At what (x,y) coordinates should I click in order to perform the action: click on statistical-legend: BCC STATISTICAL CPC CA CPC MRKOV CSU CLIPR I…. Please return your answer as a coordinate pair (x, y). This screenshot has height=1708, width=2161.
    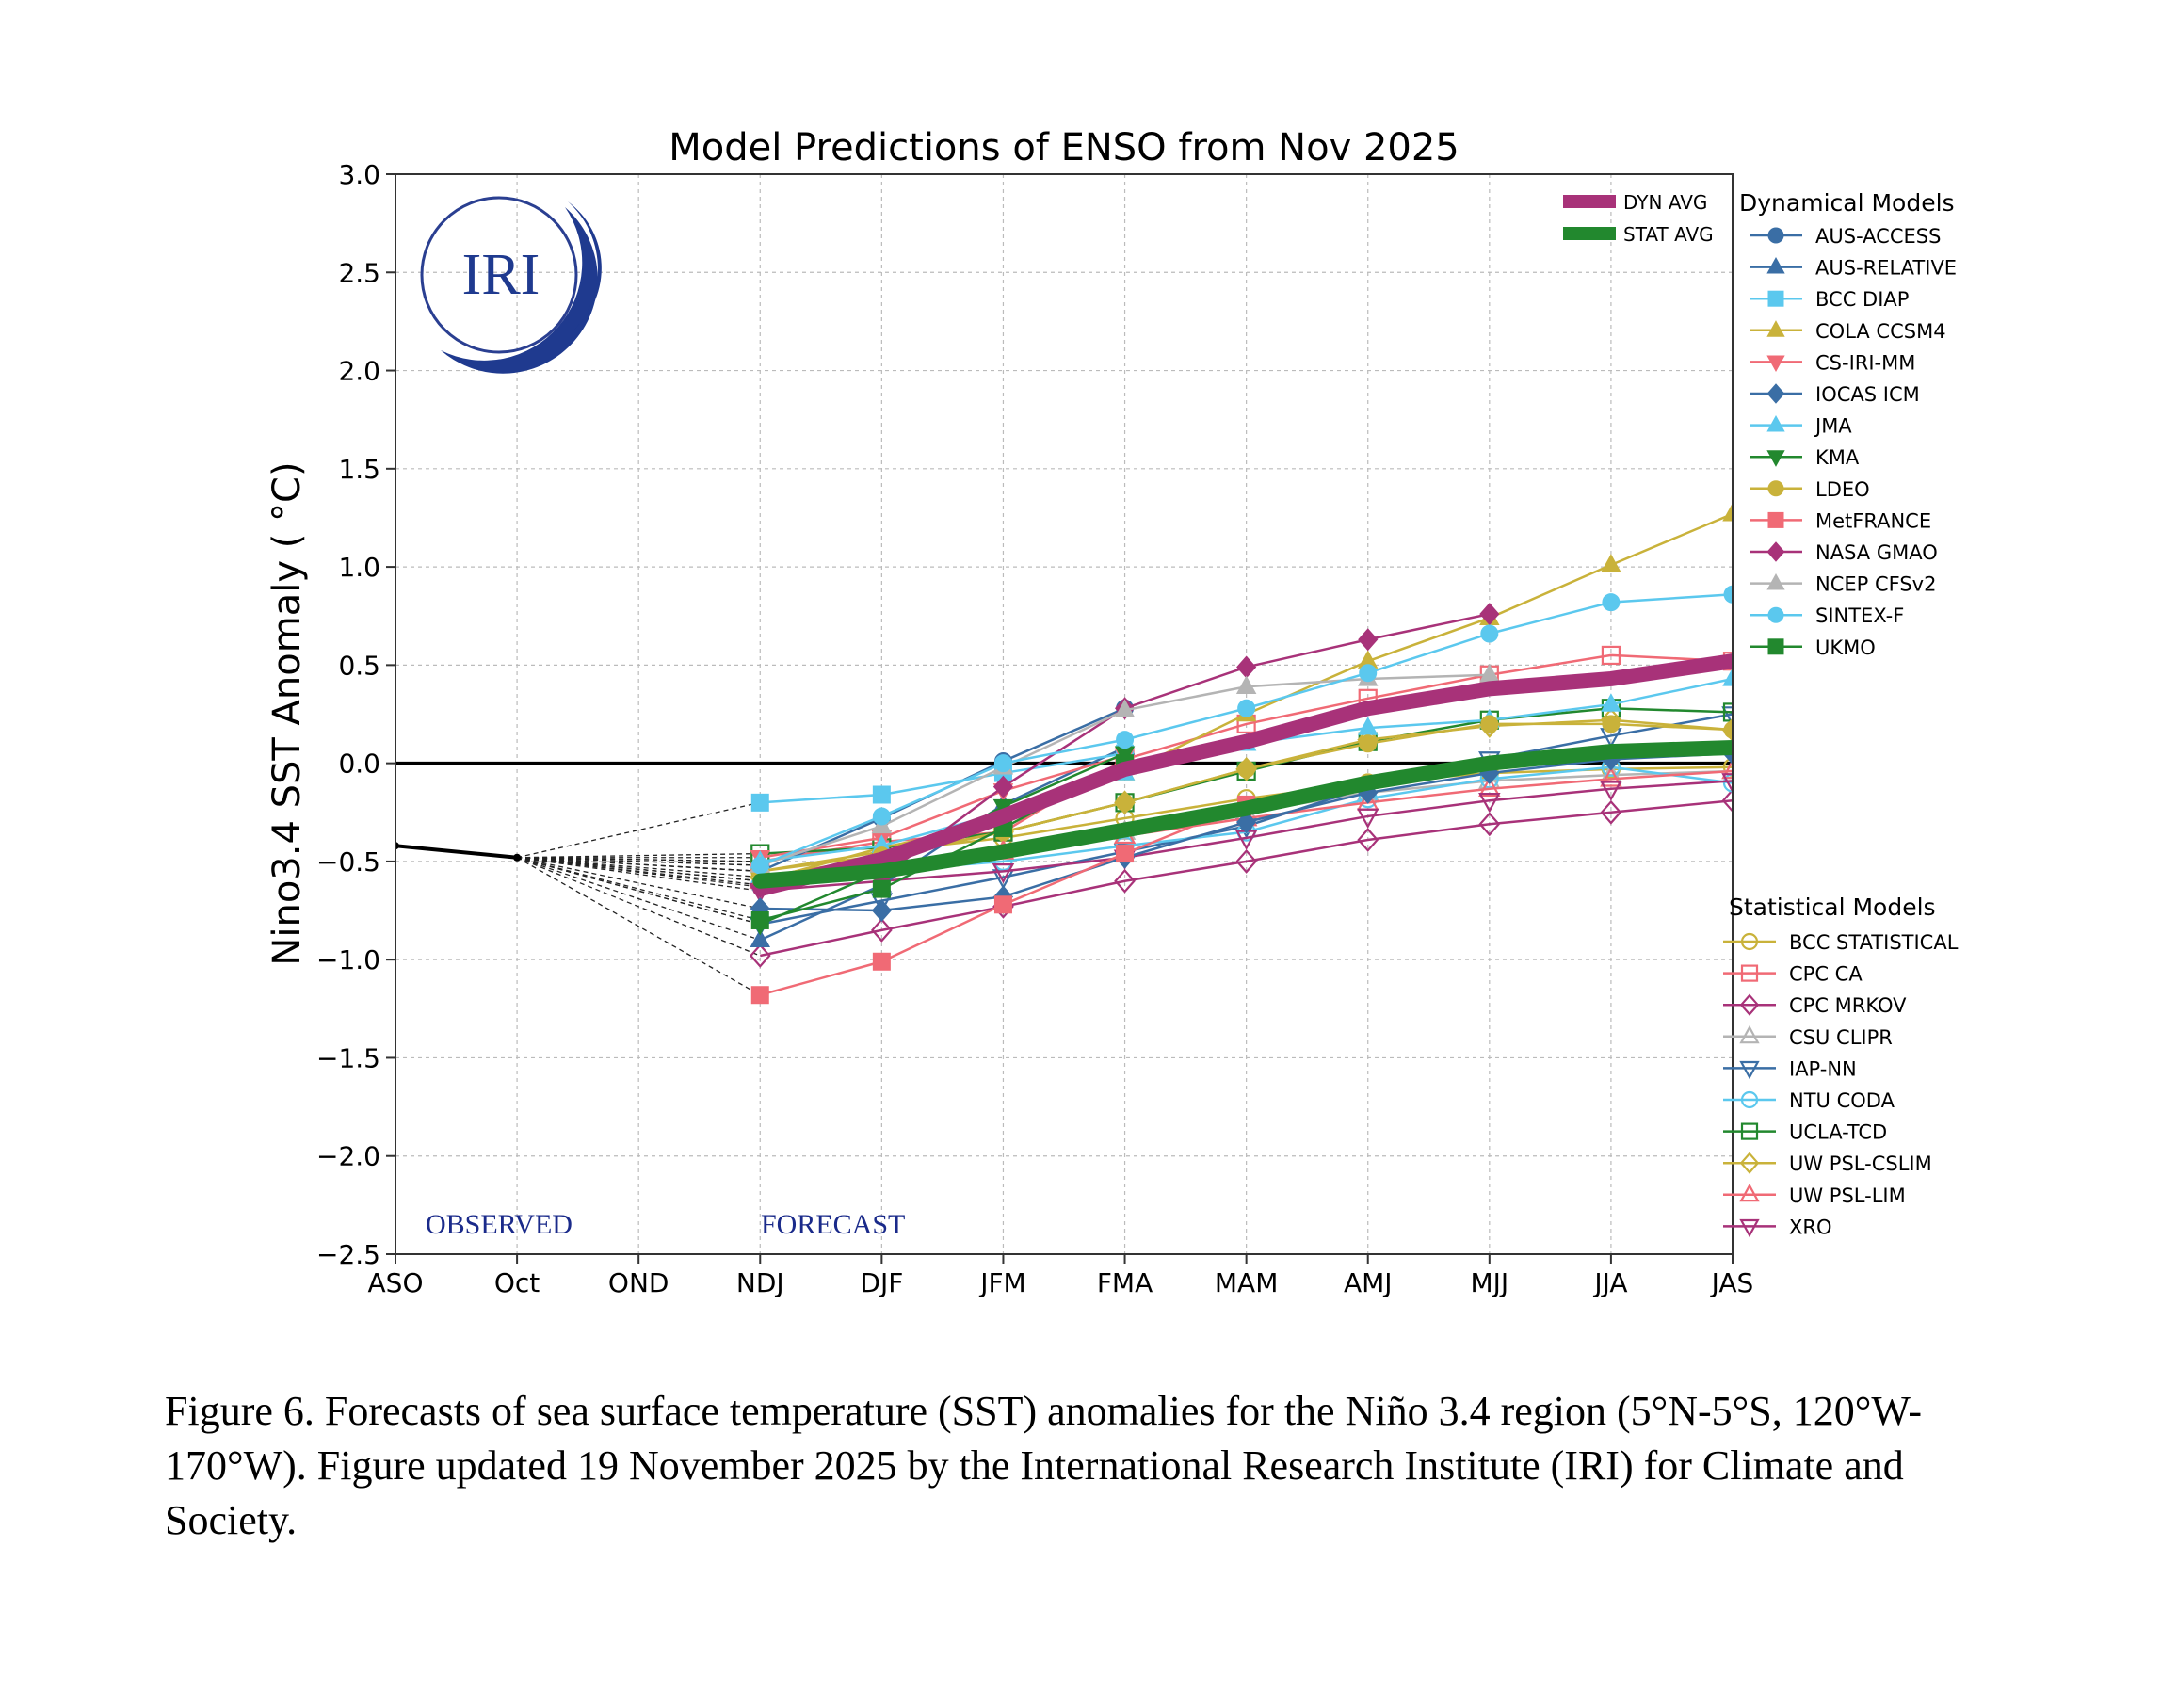
    Looking at the image, I should click on (1841, 1084).